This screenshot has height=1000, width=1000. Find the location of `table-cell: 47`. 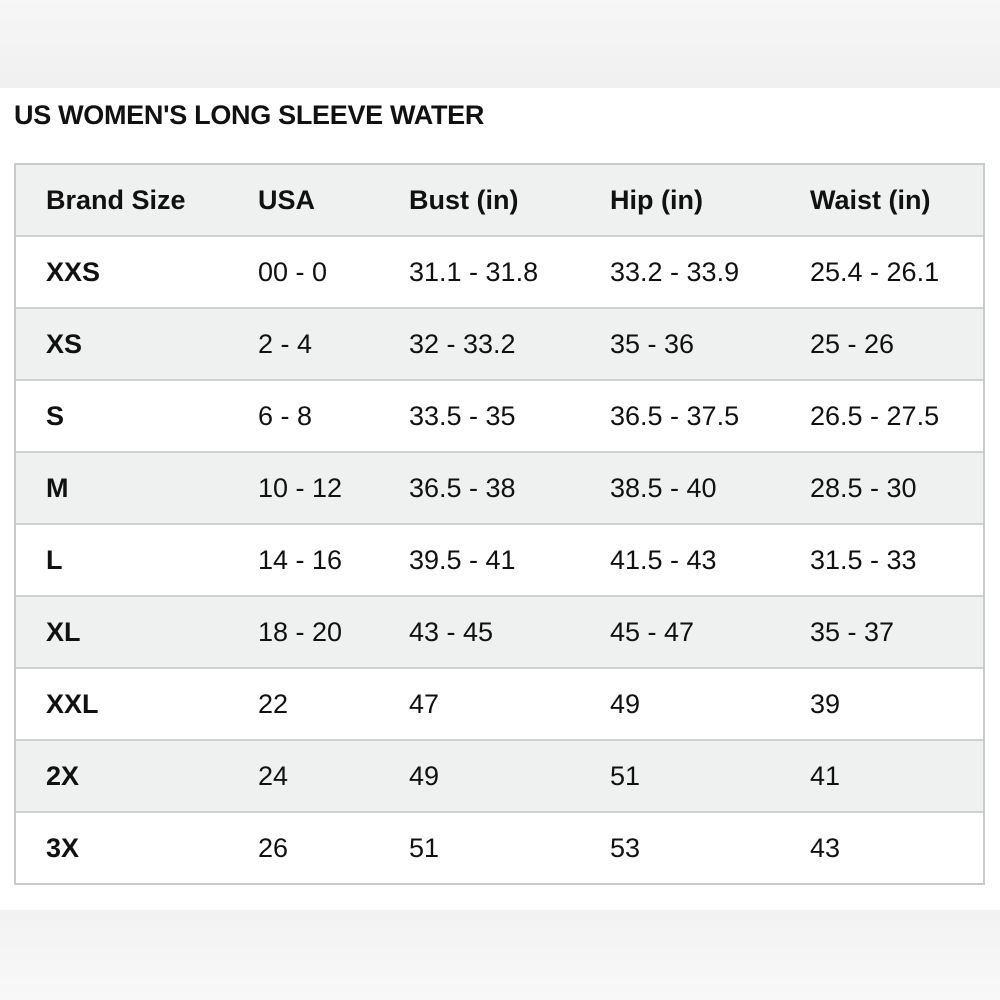

table-cell: 47 is located at coordinates (424, 704).